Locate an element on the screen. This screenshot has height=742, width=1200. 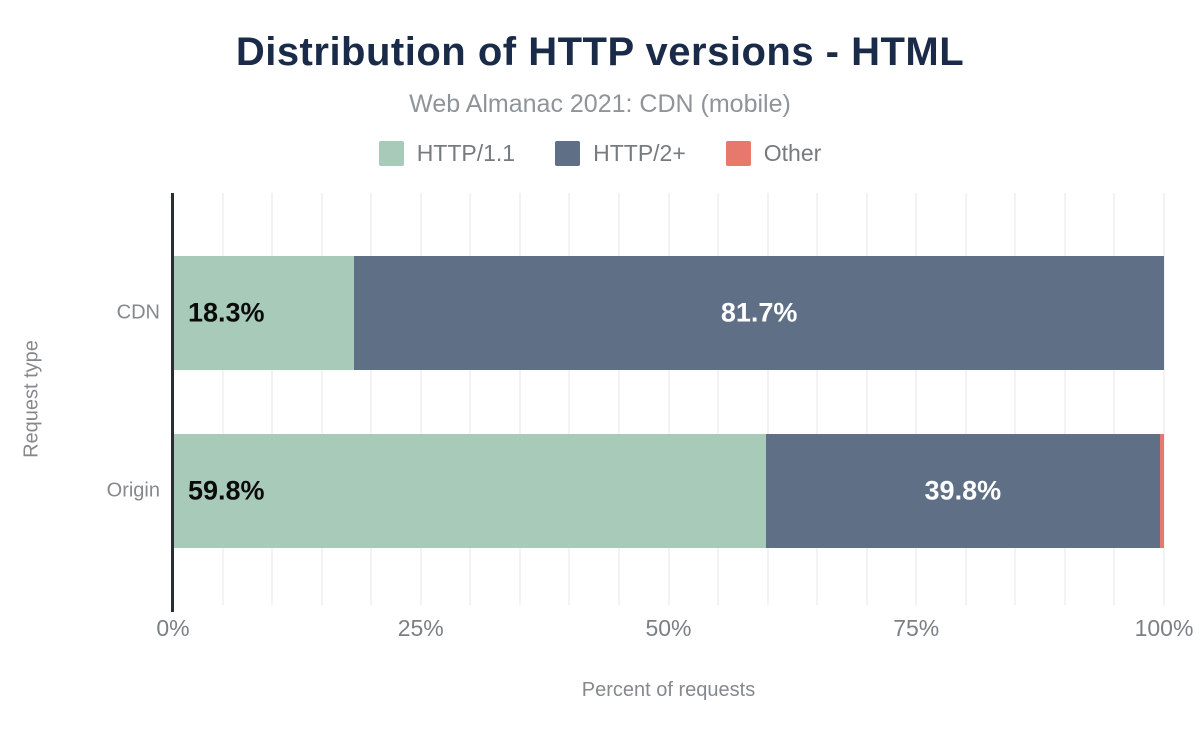
legend-label: HTTP/2+ is located at coordinates (639, 153).